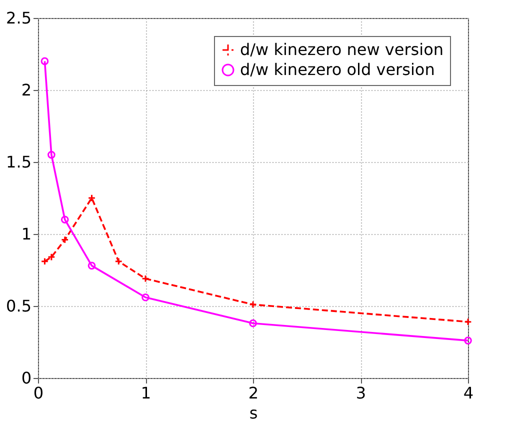  What do you see at coordinates (19, 306) in the screenshot?
I see `y-tick-label: 0.5` at bounding box center [19, 306].